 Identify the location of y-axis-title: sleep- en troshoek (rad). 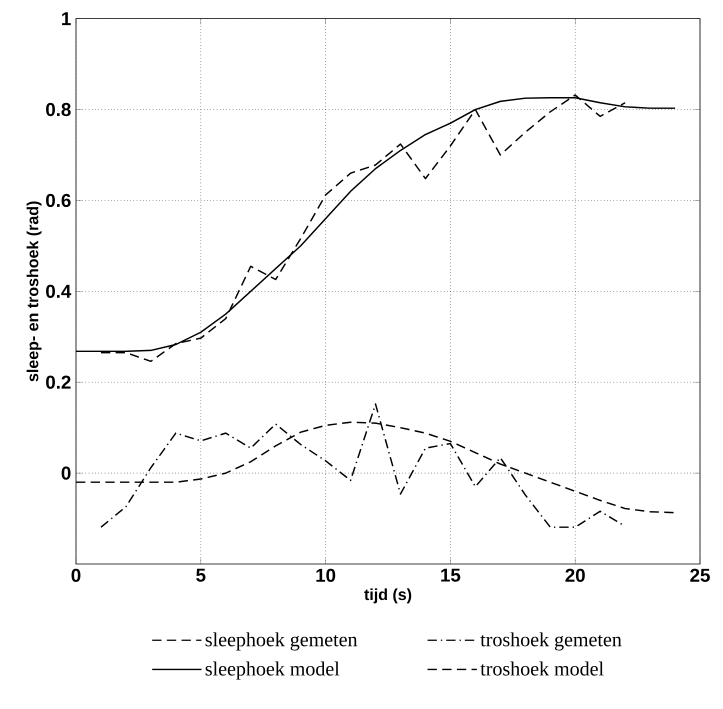
(34, 291).